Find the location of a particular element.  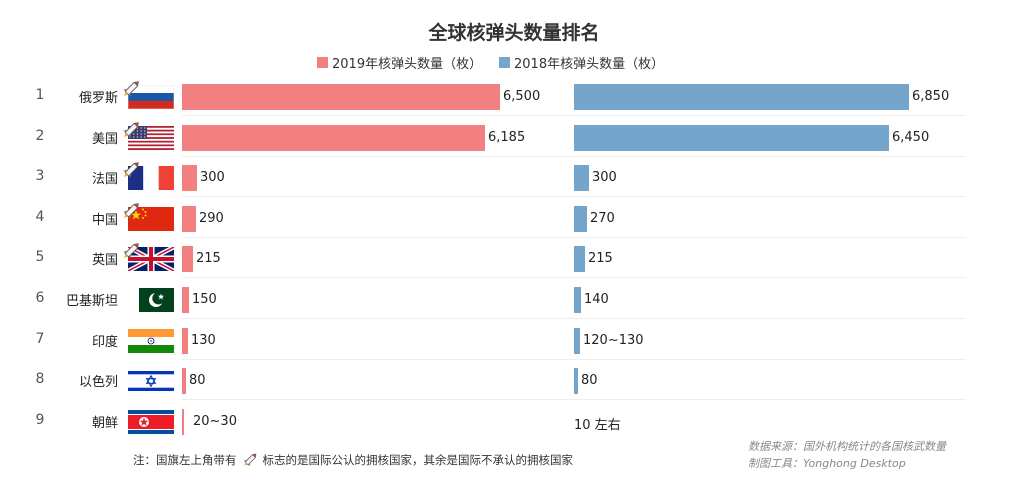

data-label-2019: 130 is located at coordinates (203, 340).